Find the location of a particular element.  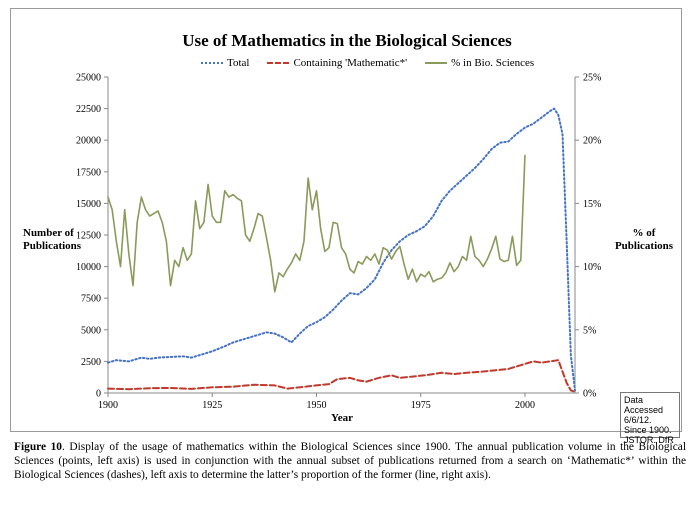

legend-entry-pct: % in Bio. Sciences is located at coordinates (479, 63).